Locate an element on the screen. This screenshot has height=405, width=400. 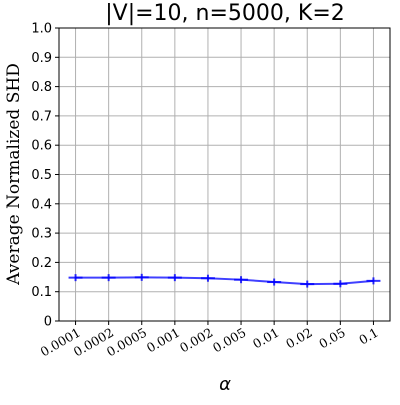
y-tick-label: 1.0 is located at coordinates (41, 29).